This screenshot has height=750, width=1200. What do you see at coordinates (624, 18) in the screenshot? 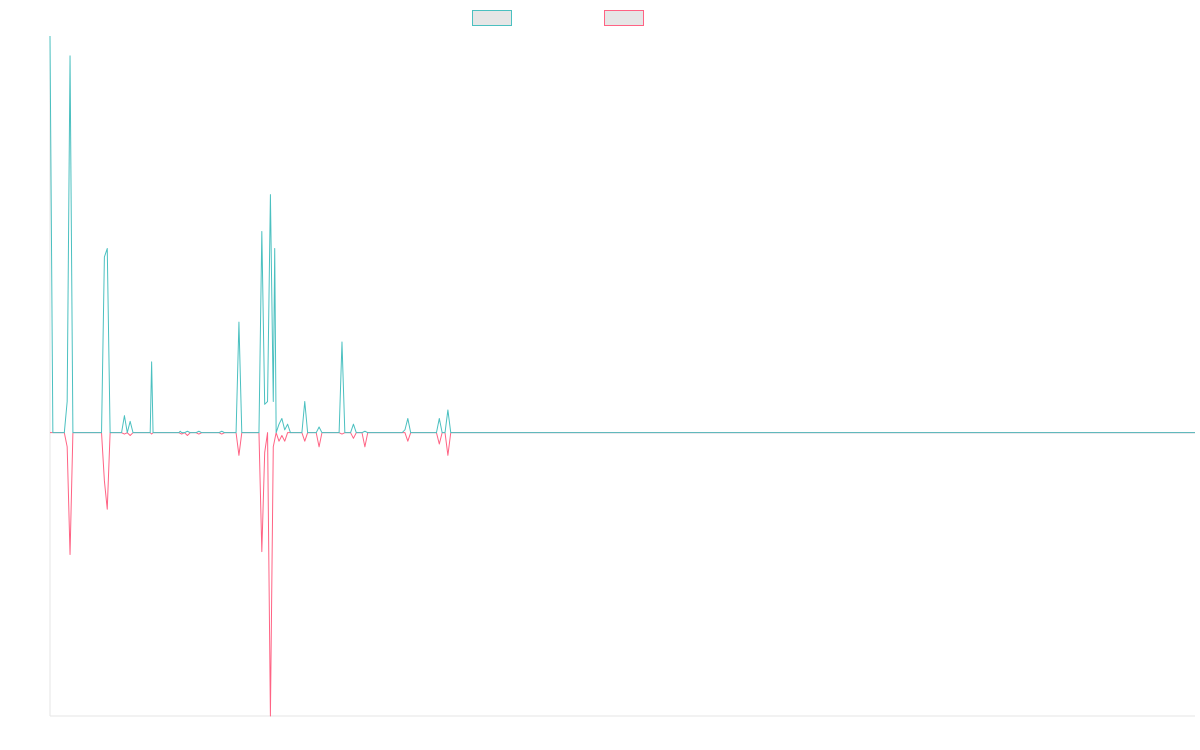
I see `legend-swatch-series_b` at bounding box center [624, 18].